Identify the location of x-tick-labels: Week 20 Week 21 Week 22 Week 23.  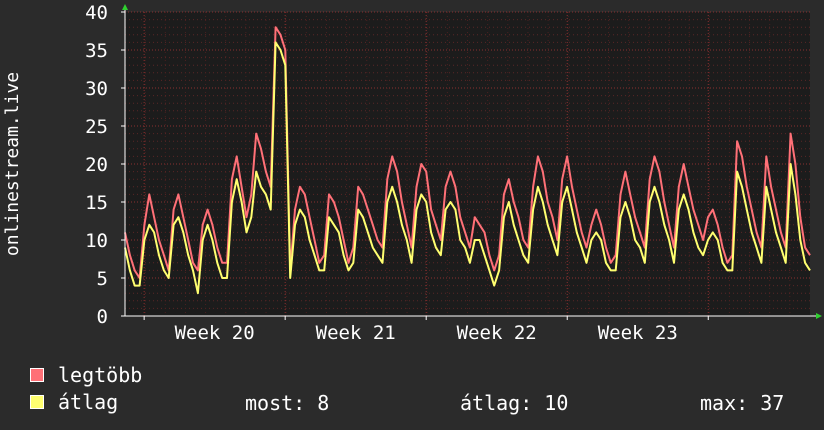
(426, 333).